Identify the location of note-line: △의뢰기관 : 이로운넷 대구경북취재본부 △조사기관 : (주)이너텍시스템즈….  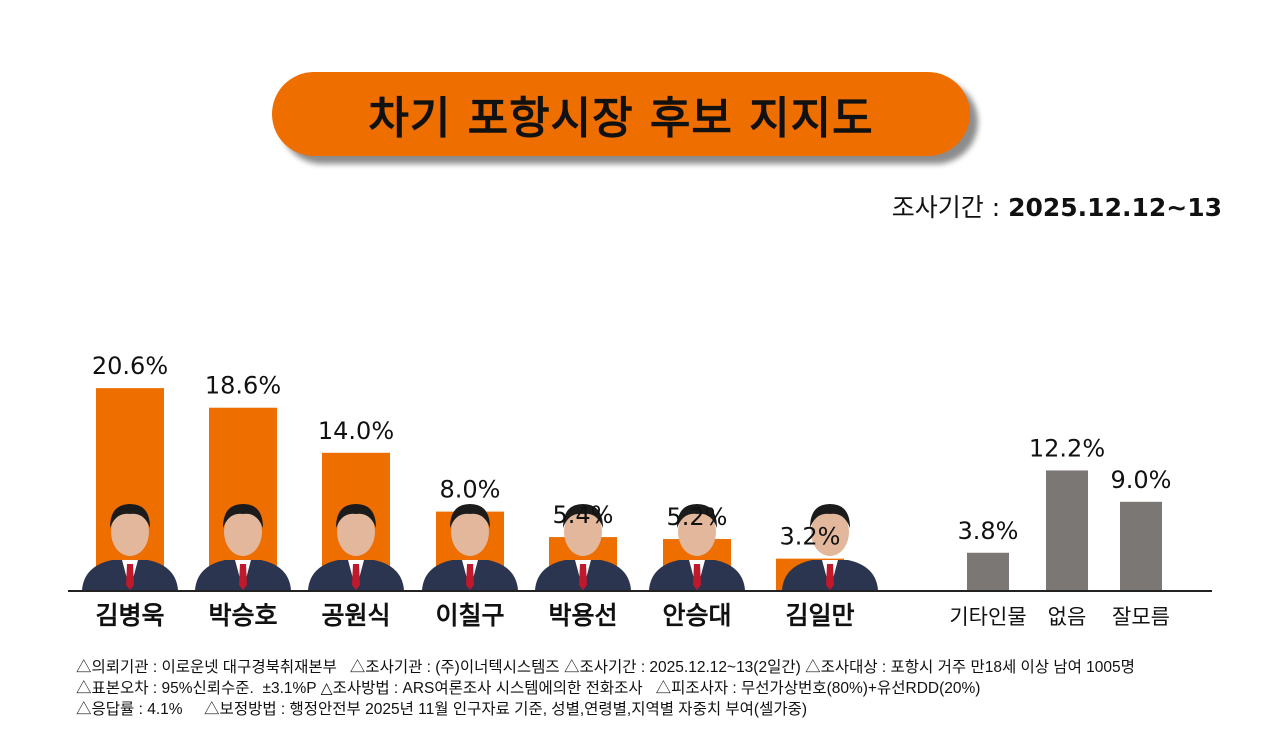
(605, 667).